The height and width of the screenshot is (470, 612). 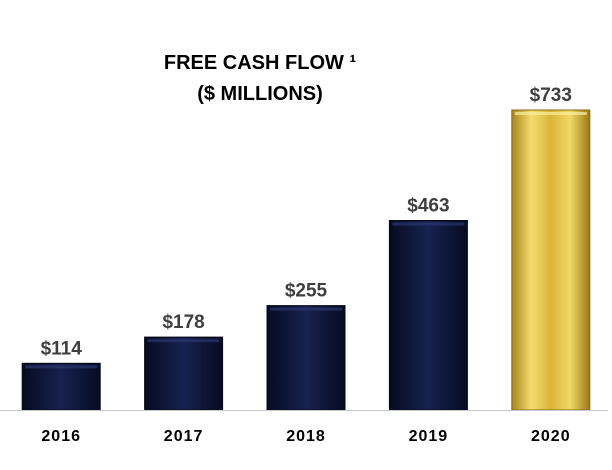 What do you see at coordinates (62, 348) in the screenshot?
I see `data-label-2016: $114` at bounding box center [62, 348].